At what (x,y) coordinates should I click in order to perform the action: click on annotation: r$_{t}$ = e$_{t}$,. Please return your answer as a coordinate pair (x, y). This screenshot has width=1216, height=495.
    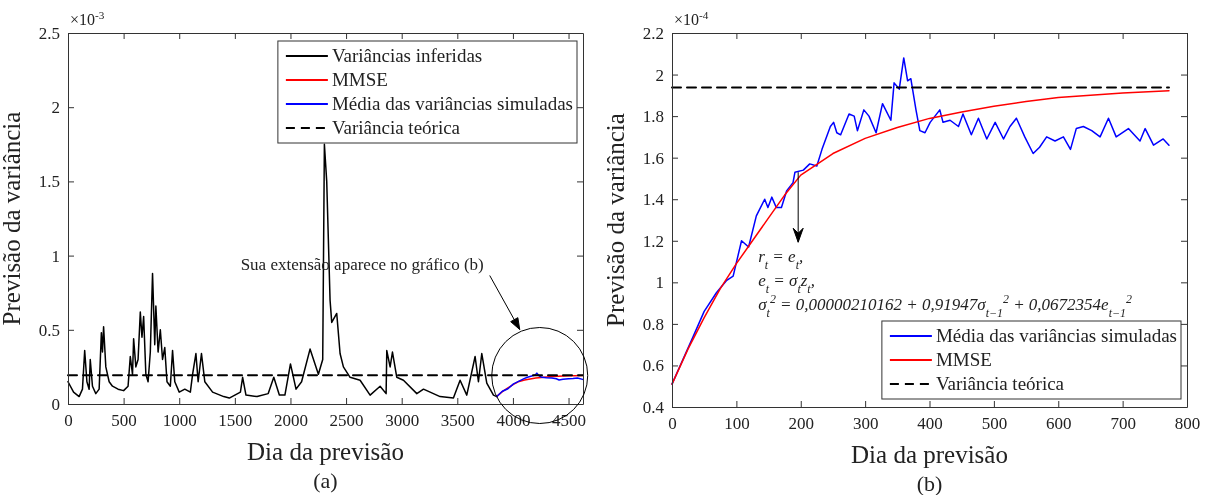
    Looking at the image, I should click on (781, 260).